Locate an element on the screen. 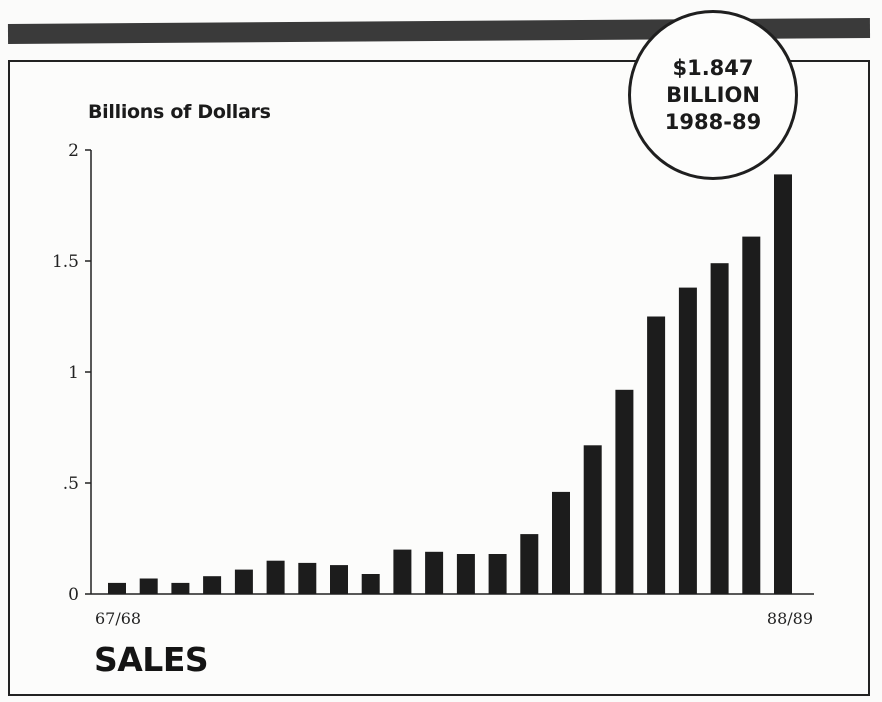 Image resolution: width=882 pixels, height=702 pixels. callout-period: 1988-89 is located at coordinates (713, 121).